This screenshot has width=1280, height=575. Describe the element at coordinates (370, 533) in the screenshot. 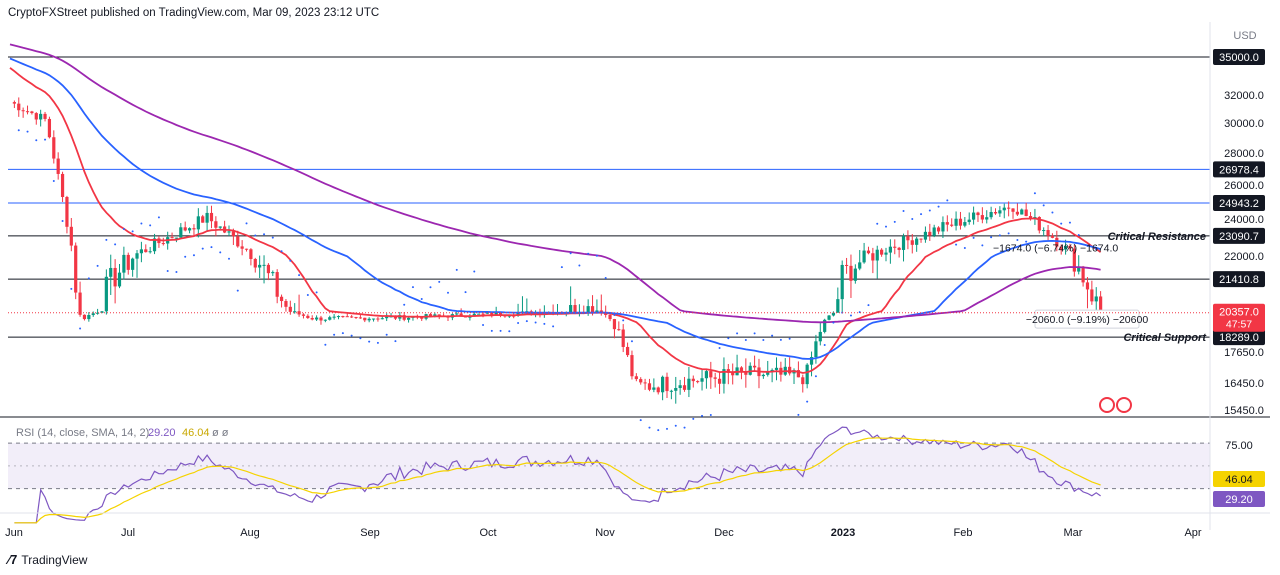

I see `x-tick-label-sep: Sep` at that location.